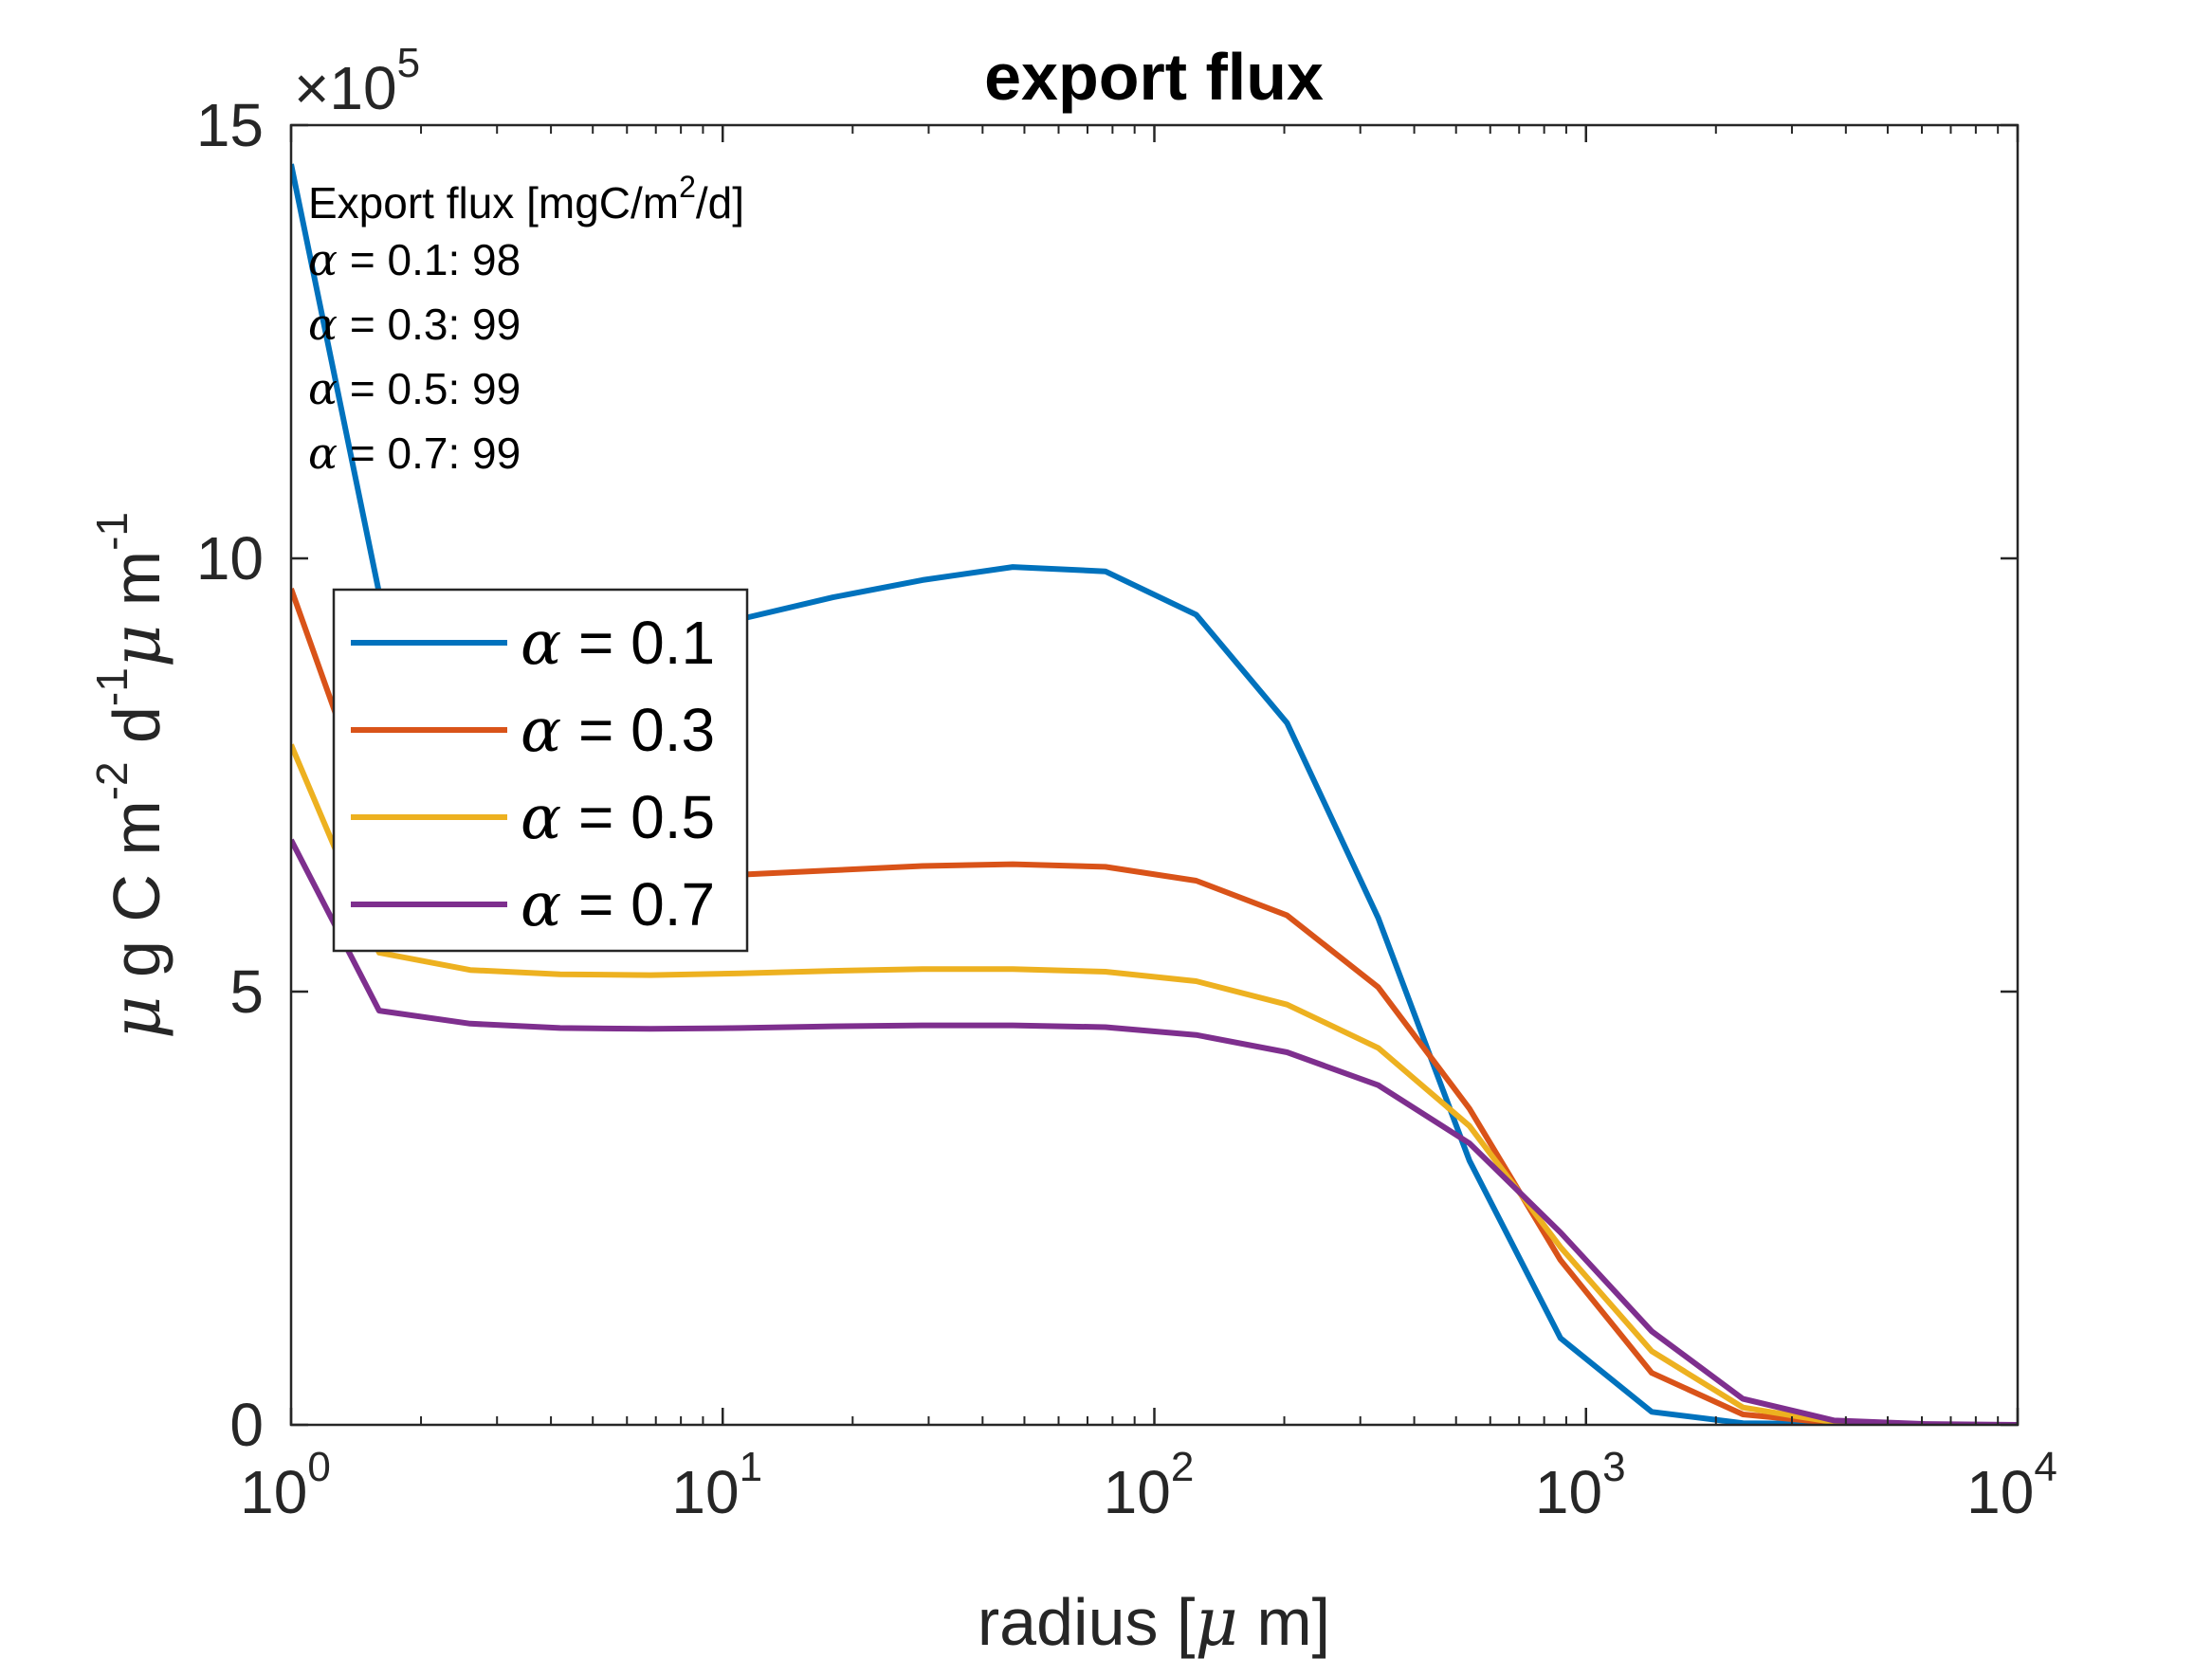 This screenshot has height=1659, width=2212. I want to click on legend-box, so click(540, 770).